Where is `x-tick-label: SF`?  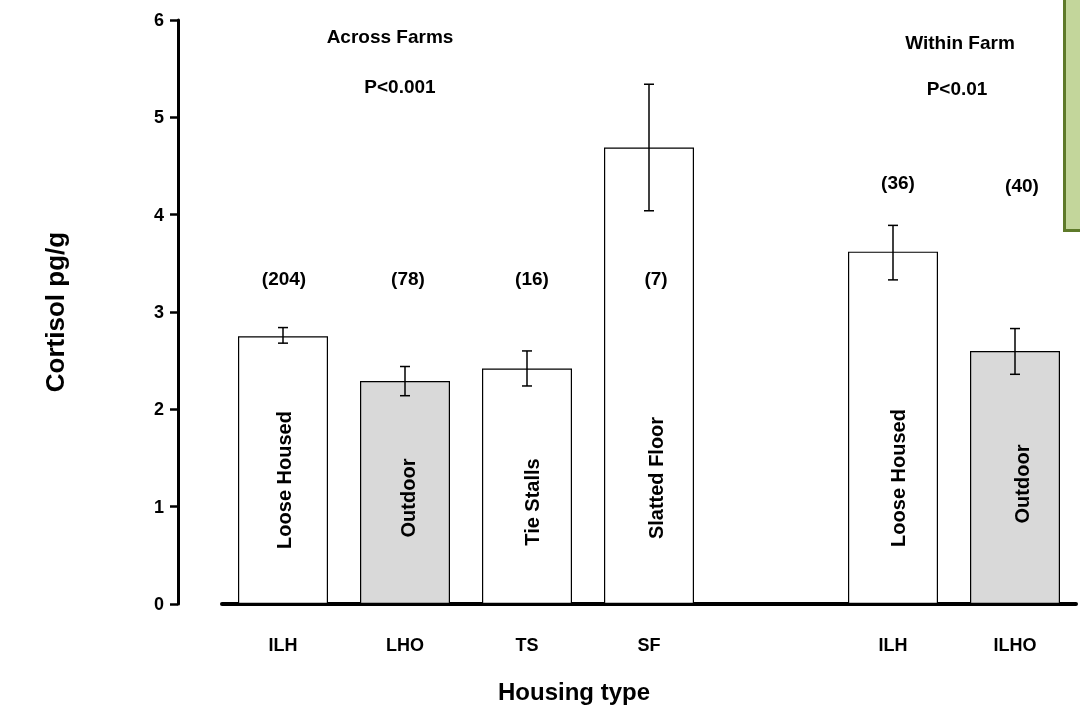
x-tick-label: SF is located at coordinates (649, 645).